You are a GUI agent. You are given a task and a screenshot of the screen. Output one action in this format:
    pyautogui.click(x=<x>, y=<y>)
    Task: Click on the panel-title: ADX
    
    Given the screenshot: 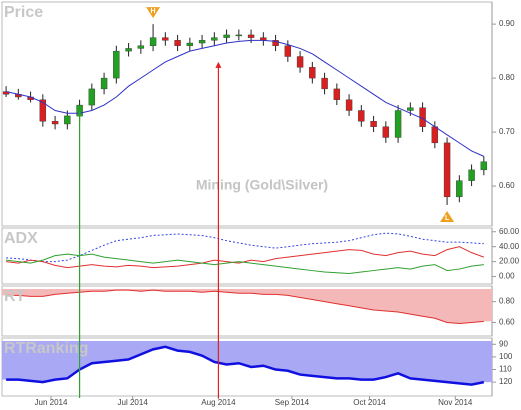 What is the action you would take?
    pyautogui.click(x=21, y=238)
    